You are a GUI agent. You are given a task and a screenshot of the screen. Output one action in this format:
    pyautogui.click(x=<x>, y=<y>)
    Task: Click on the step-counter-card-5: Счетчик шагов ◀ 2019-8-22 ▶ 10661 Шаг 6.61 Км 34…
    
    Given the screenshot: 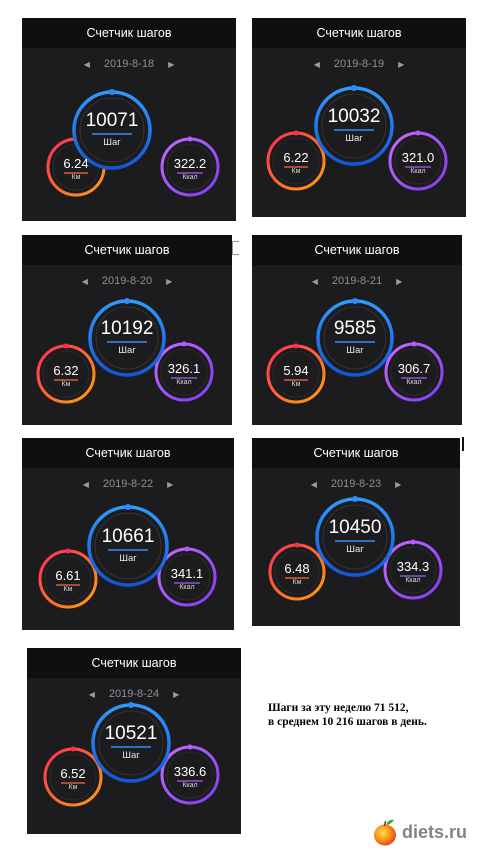 What is the action you would take?
    pyautogui.click(x=128, y=534)
    